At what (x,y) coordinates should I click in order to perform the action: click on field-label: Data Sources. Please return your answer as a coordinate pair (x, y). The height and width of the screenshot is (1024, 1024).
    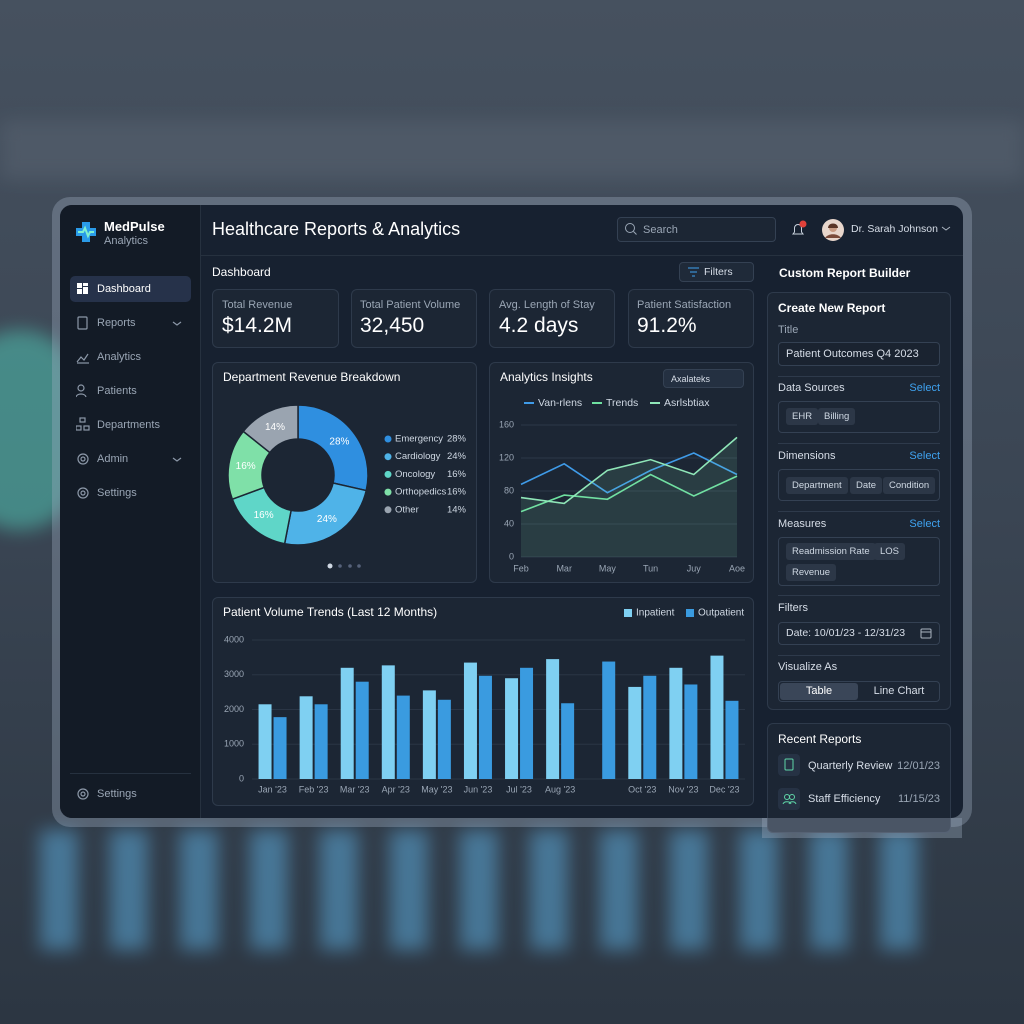
    Looking at the image, I should click on (811, 388).